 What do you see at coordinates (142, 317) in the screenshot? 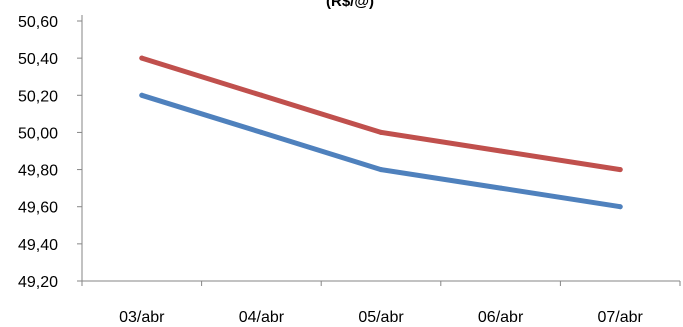
I see `x-tick-label: 03/abr` at bounding box center [142, 317].